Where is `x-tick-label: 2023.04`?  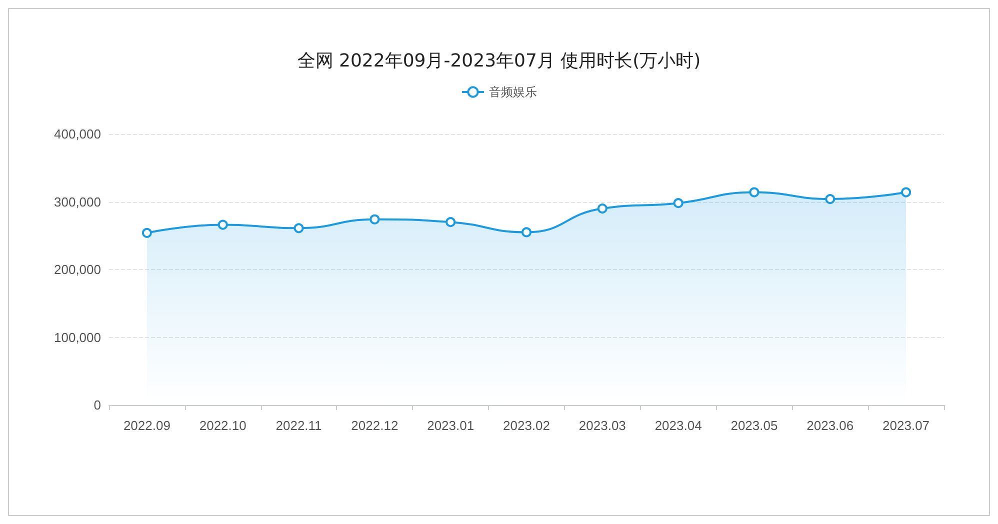 x-tick-label: 2023.04 is located at coordinates (678, 425).